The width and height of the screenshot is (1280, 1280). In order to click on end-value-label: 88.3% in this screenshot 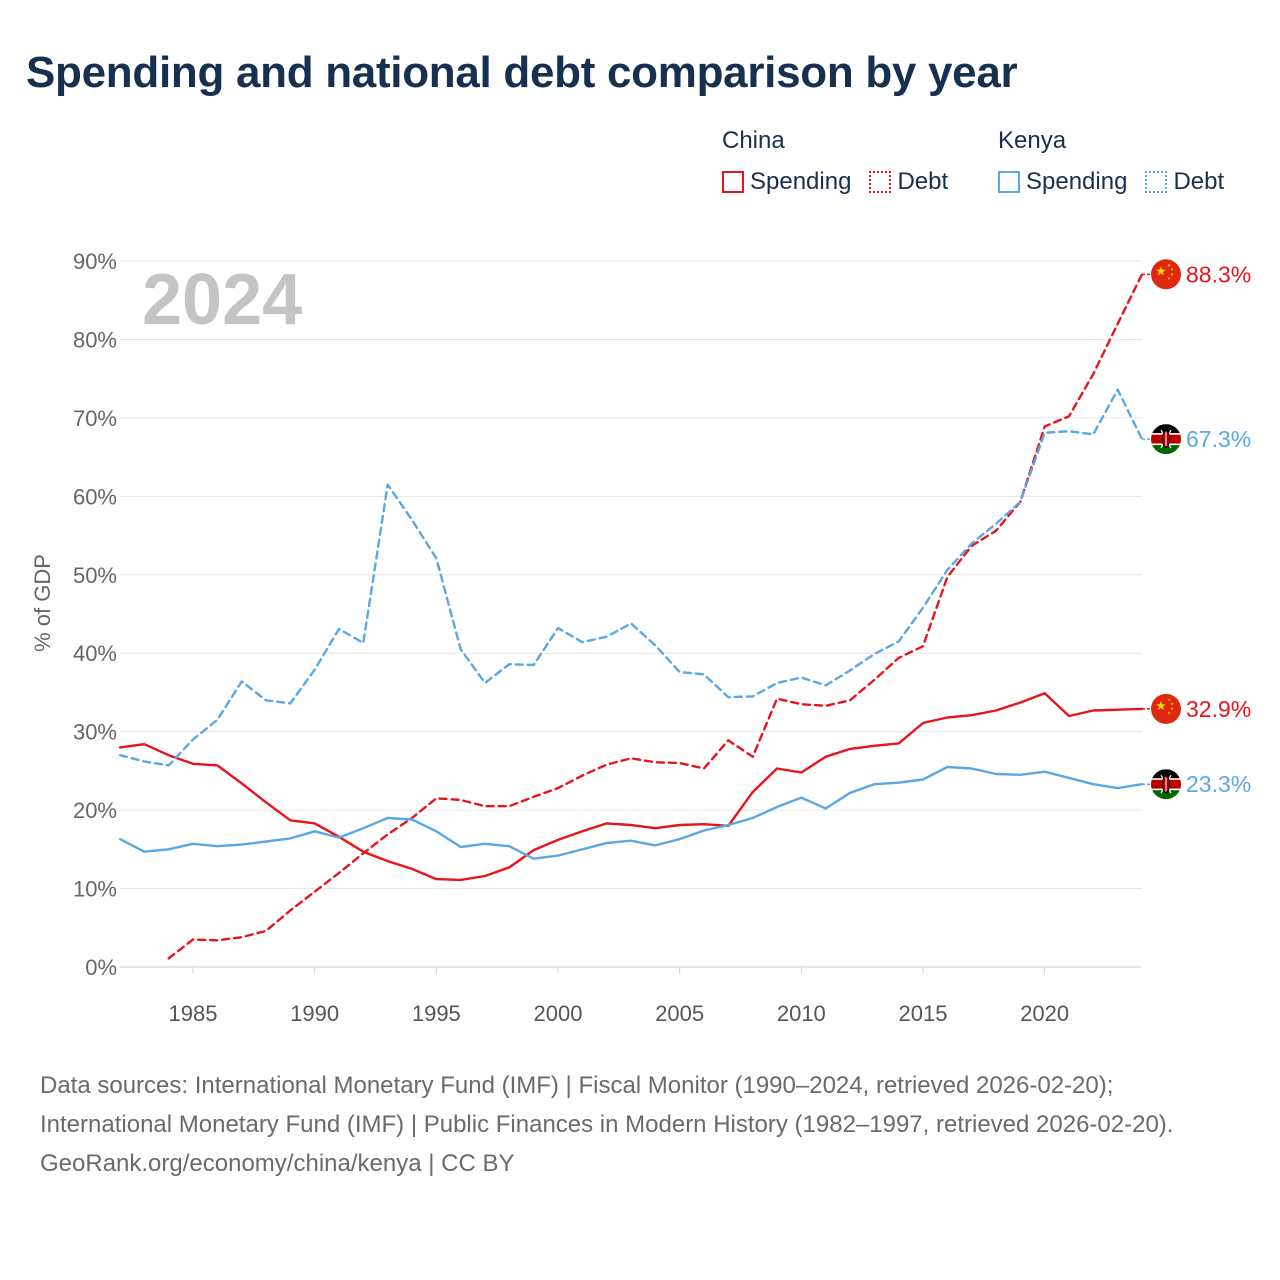, I will do `click(1218, 274)`.